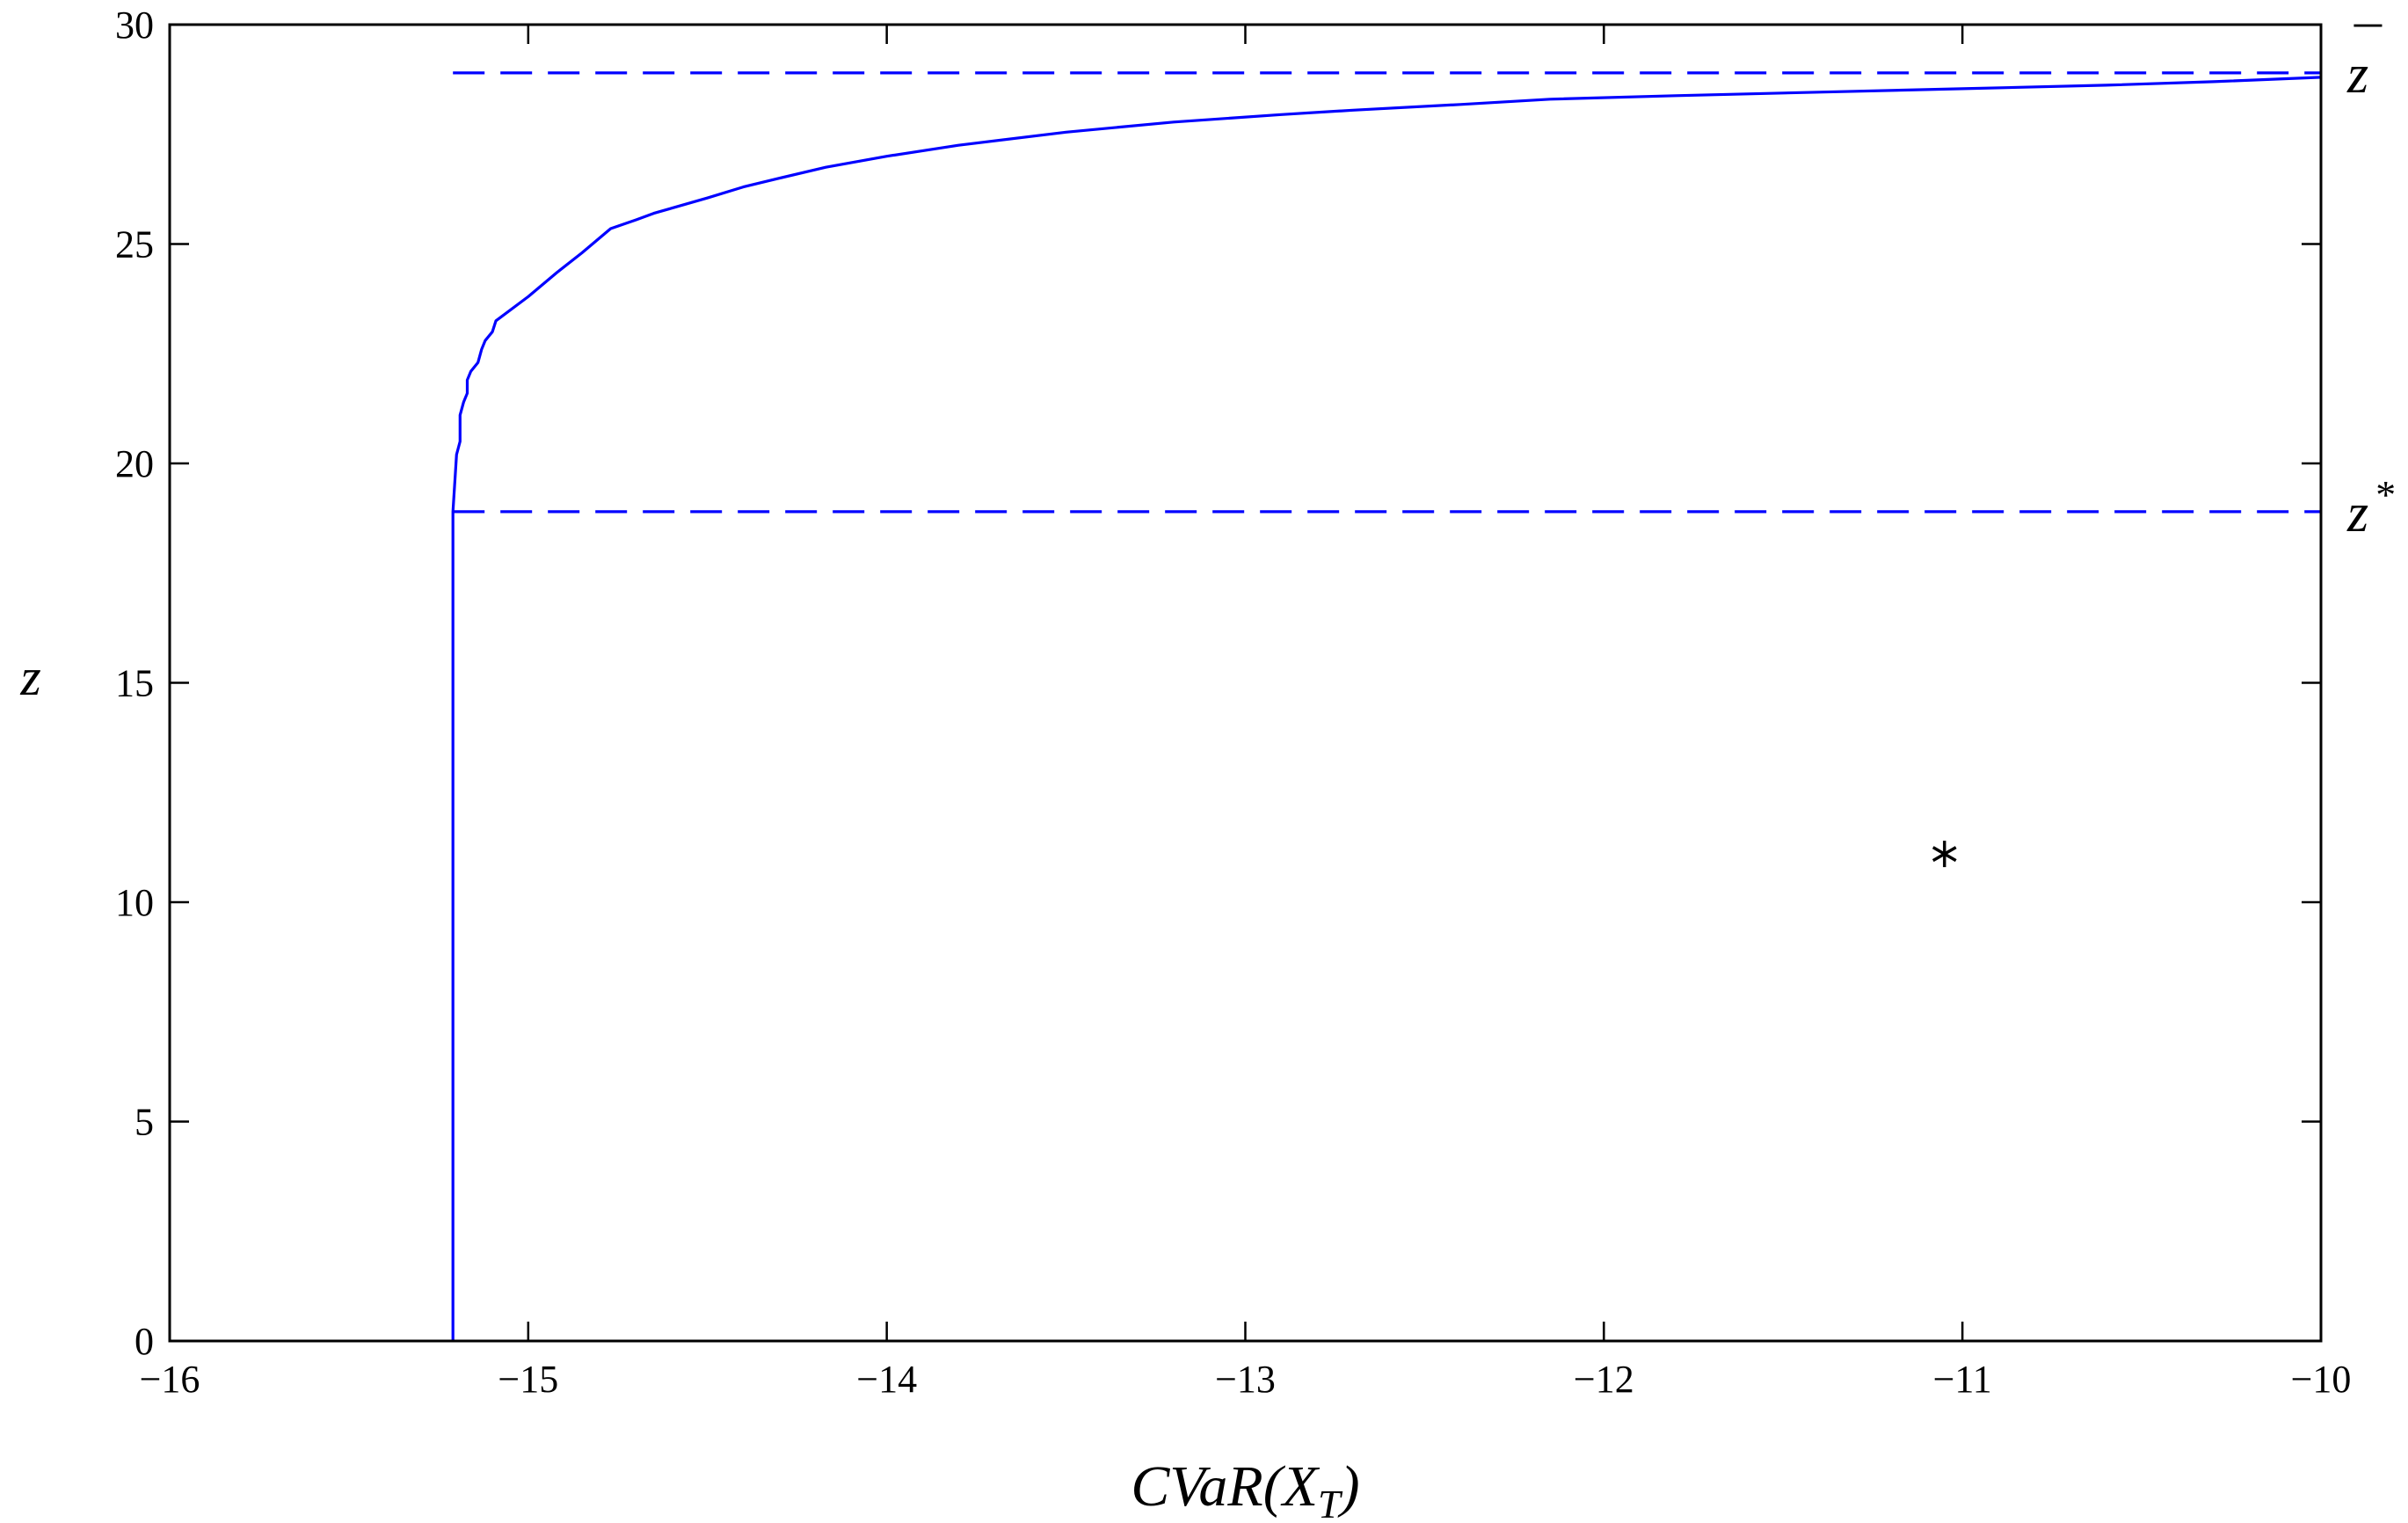 This screenshot has height=1523, width=2408. I want to click on y-tick-label: 15, so click(134, 683).